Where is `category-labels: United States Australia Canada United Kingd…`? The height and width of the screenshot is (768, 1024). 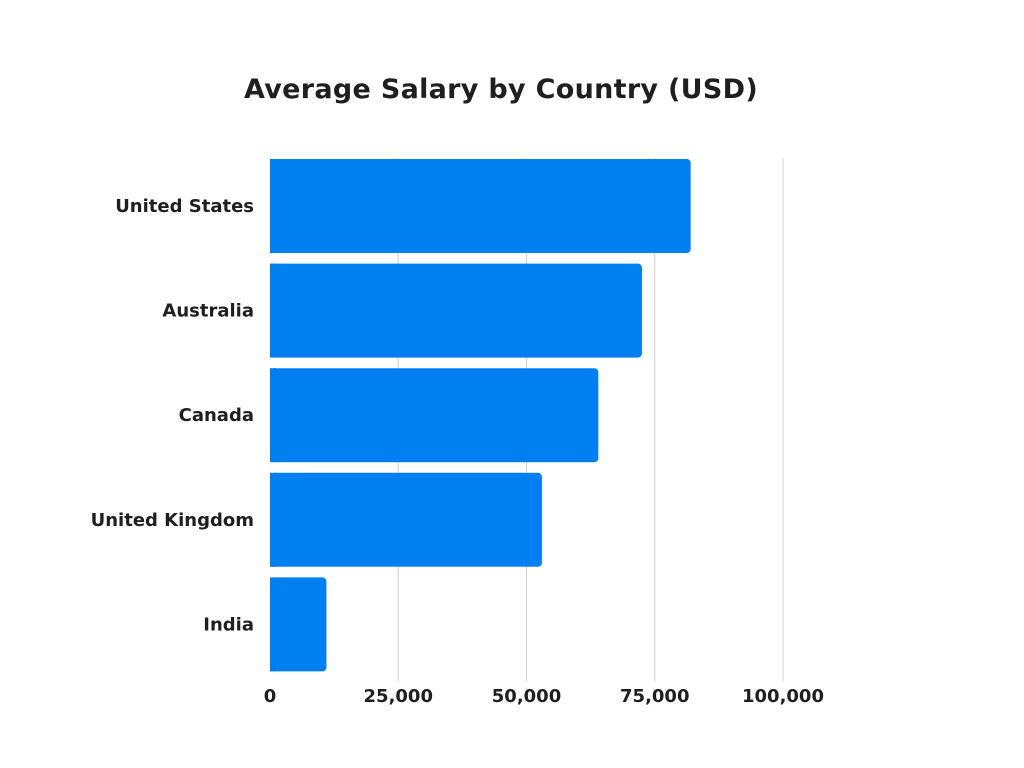 category-labels: United States Australia Canada United Kingd… is located at coordinates (172, 415).